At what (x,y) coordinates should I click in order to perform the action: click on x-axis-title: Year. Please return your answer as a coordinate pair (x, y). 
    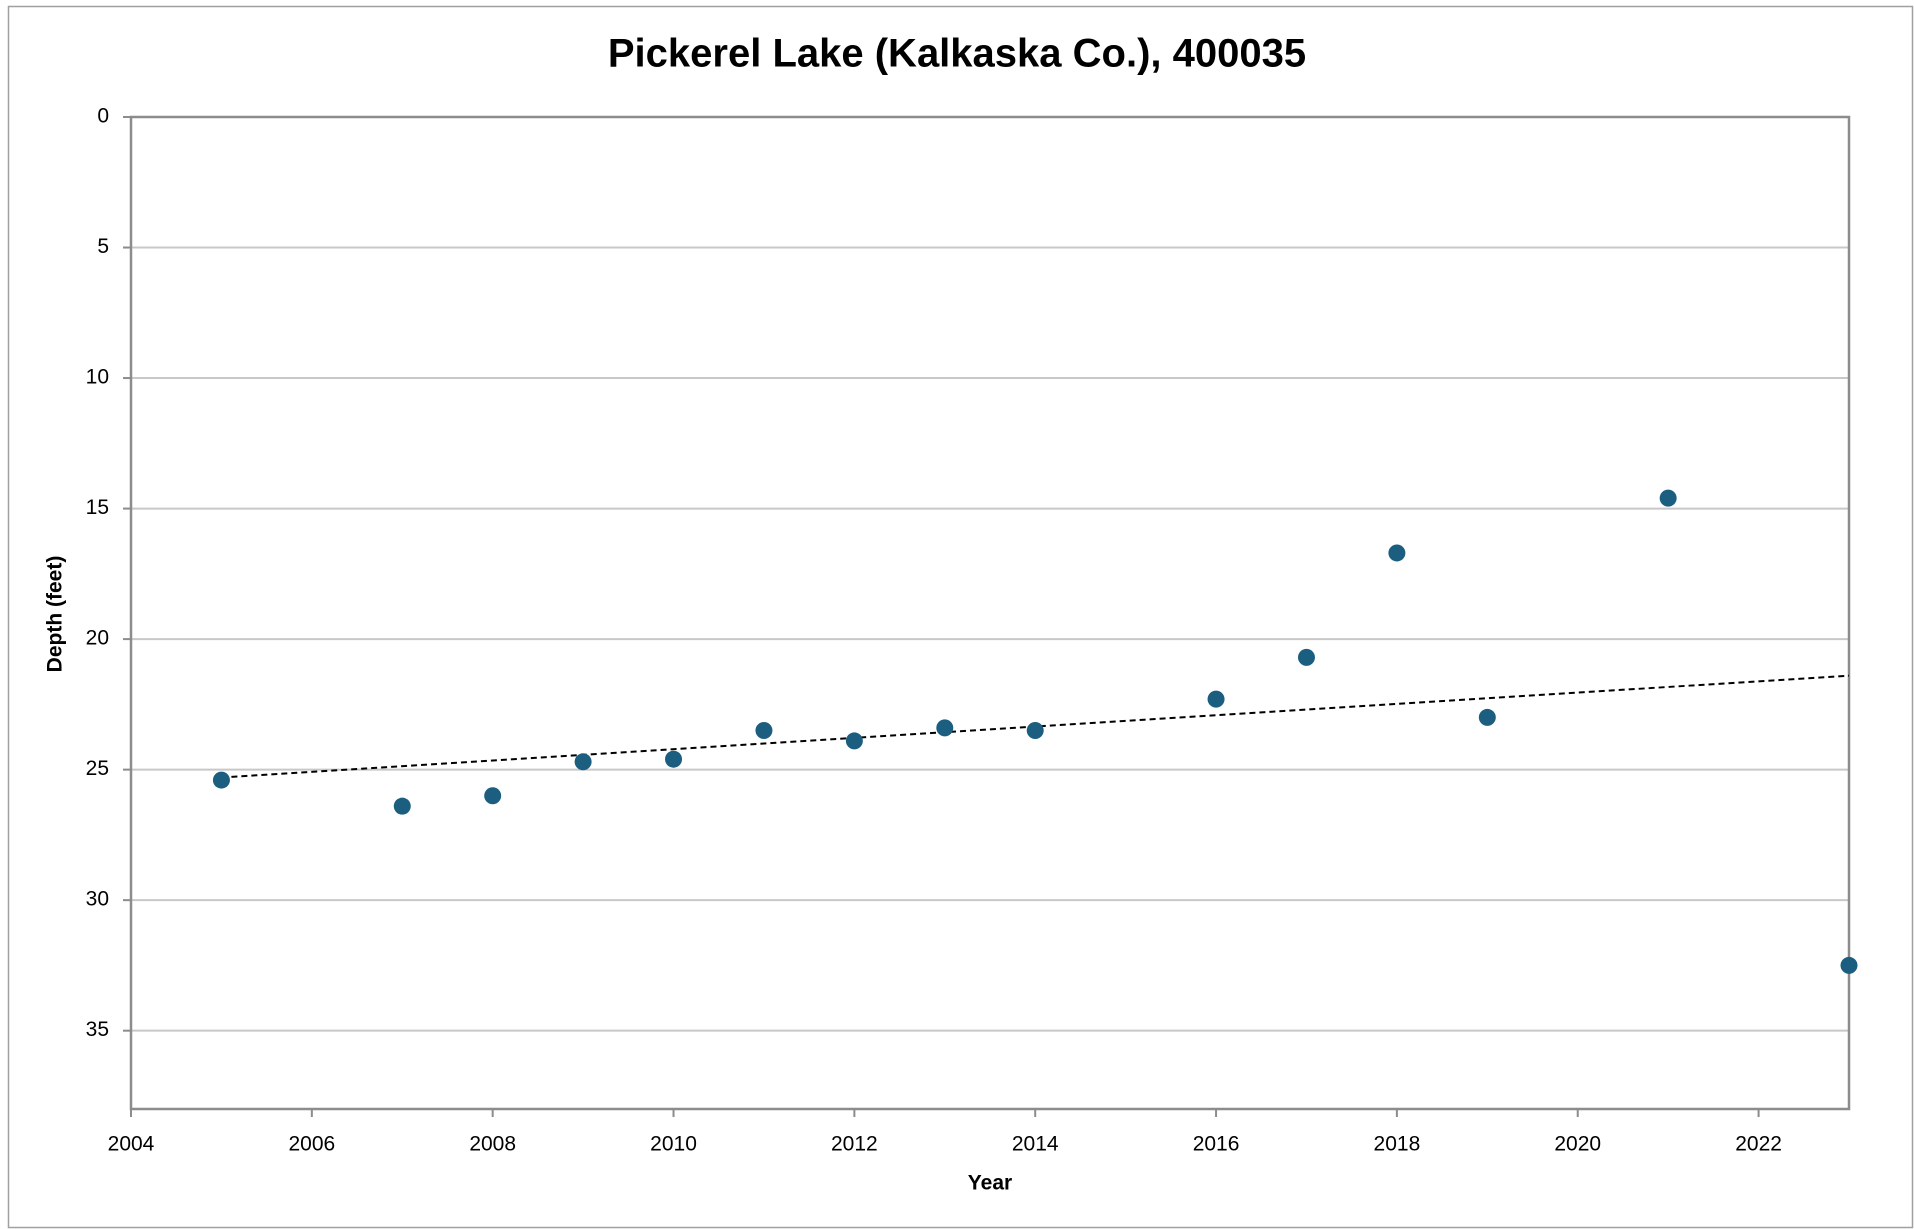
    Looking at the image, I should click on (990, 1183).